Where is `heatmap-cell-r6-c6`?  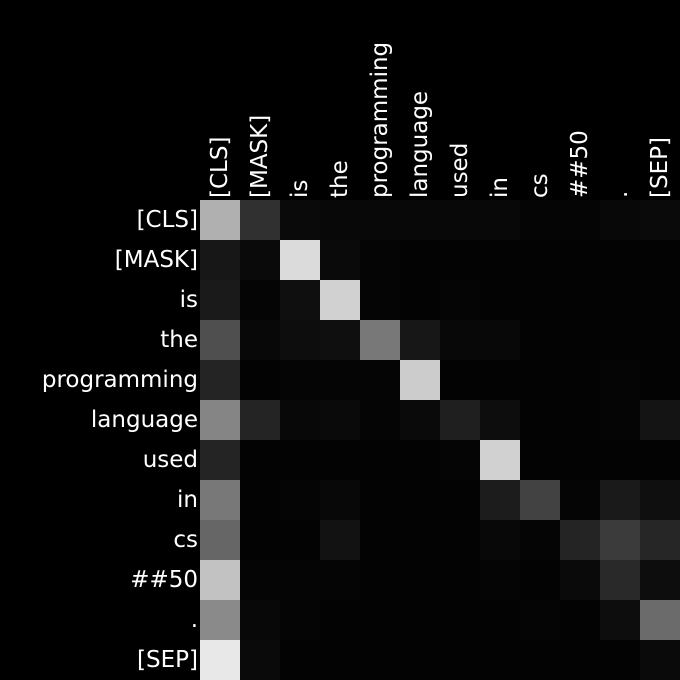 heatmap-cell-r6-c6 is located at coordinates (460, 460).